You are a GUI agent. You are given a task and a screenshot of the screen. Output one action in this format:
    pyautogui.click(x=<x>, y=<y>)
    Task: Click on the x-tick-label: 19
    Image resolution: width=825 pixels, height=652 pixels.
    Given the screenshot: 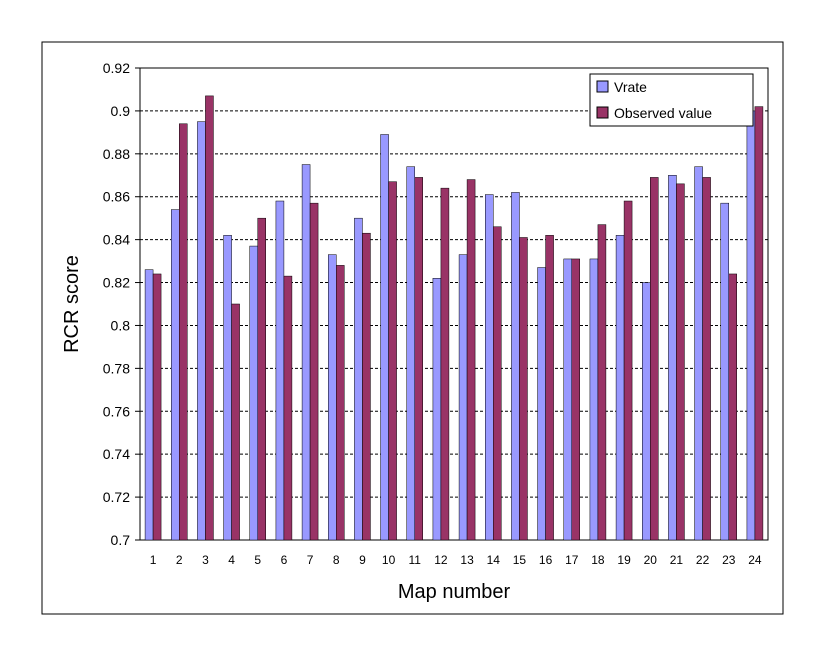 What is the action you would take?
    pyautogui.click(x=624, y=560)
    